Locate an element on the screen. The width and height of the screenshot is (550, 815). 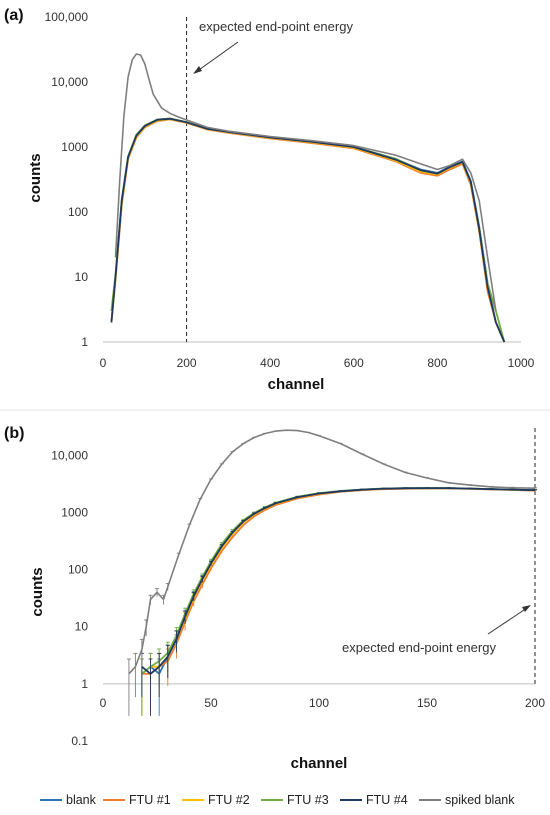
panel-a-xtick-label: 800 is located at coordinates (437, 363).